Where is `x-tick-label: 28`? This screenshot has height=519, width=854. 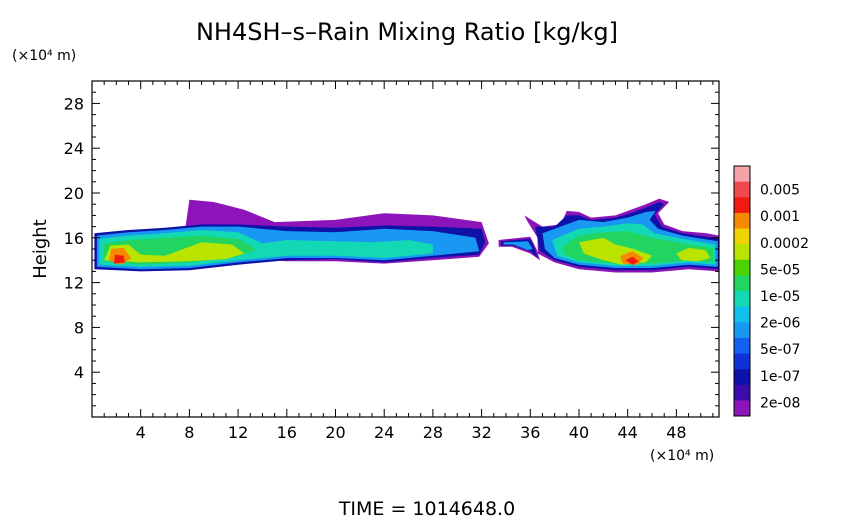 x-tick-label: 28 is located at coordinates (433, 432).